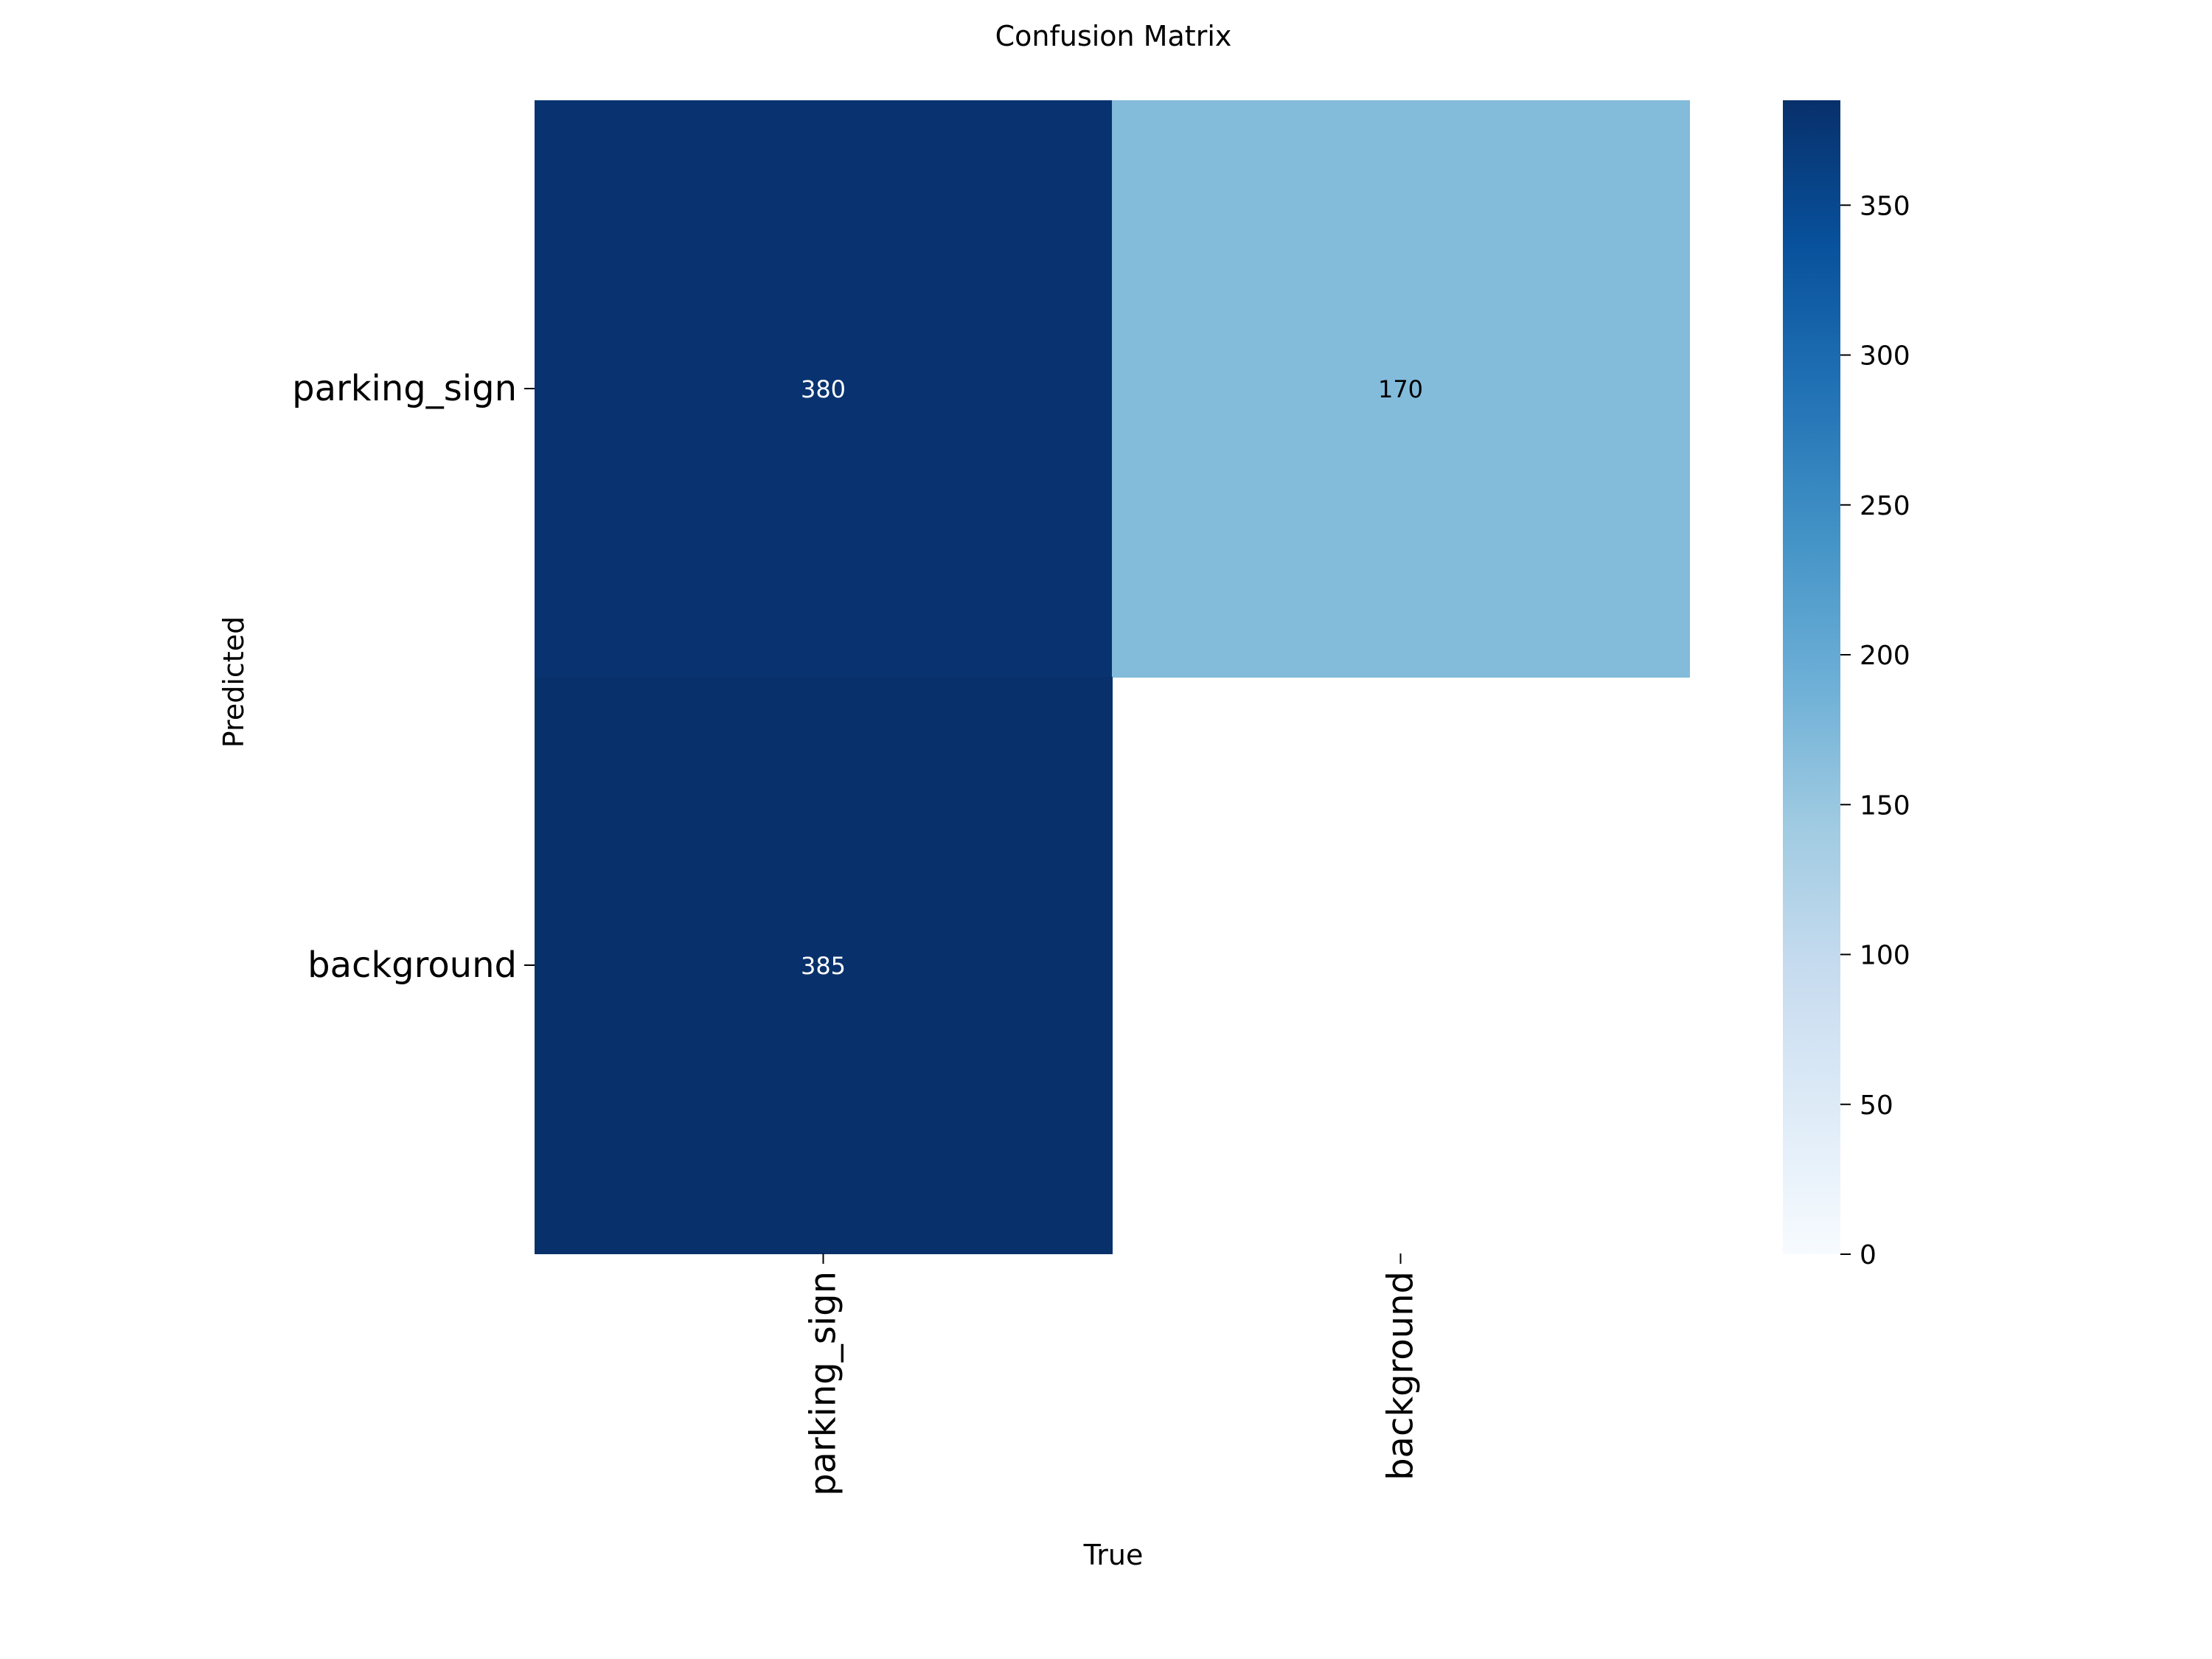 The height and width of the screenshot is (1659, 2212). Describe the element at coordinates (823, 1383) in the screenshot. I see `x-tick-label: parking_sign` at that location.